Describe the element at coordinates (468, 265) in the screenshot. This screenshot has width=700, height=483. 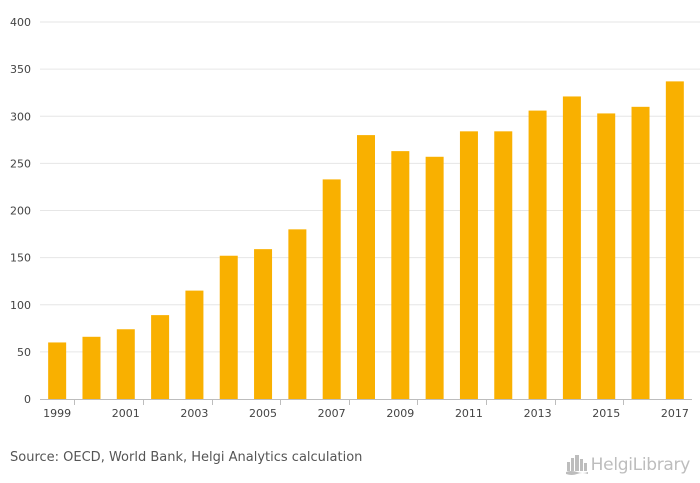
I see `bar-2011` at that location.